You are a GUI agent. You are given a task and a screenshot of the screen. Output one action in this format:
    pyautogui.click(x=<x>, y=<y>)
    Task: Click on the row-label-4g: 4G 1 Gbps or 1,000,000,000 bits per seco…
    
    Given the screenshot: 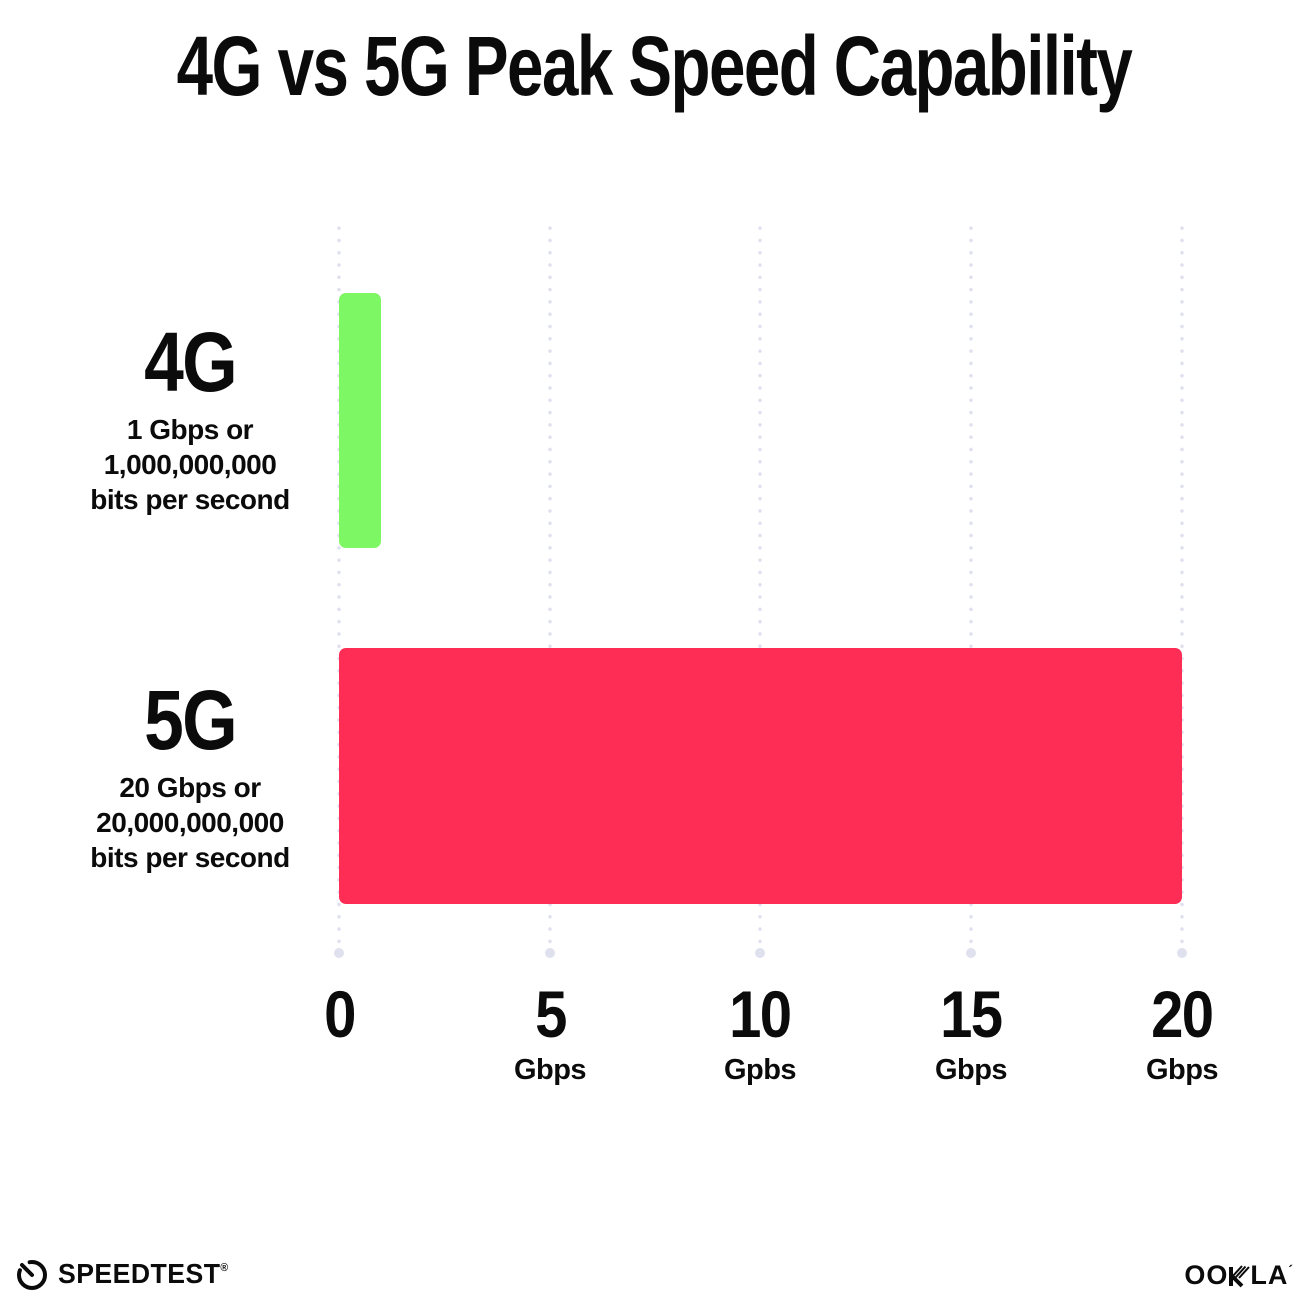 What is the action you would take?
    pyautogui.click(x=190, y=417)
    